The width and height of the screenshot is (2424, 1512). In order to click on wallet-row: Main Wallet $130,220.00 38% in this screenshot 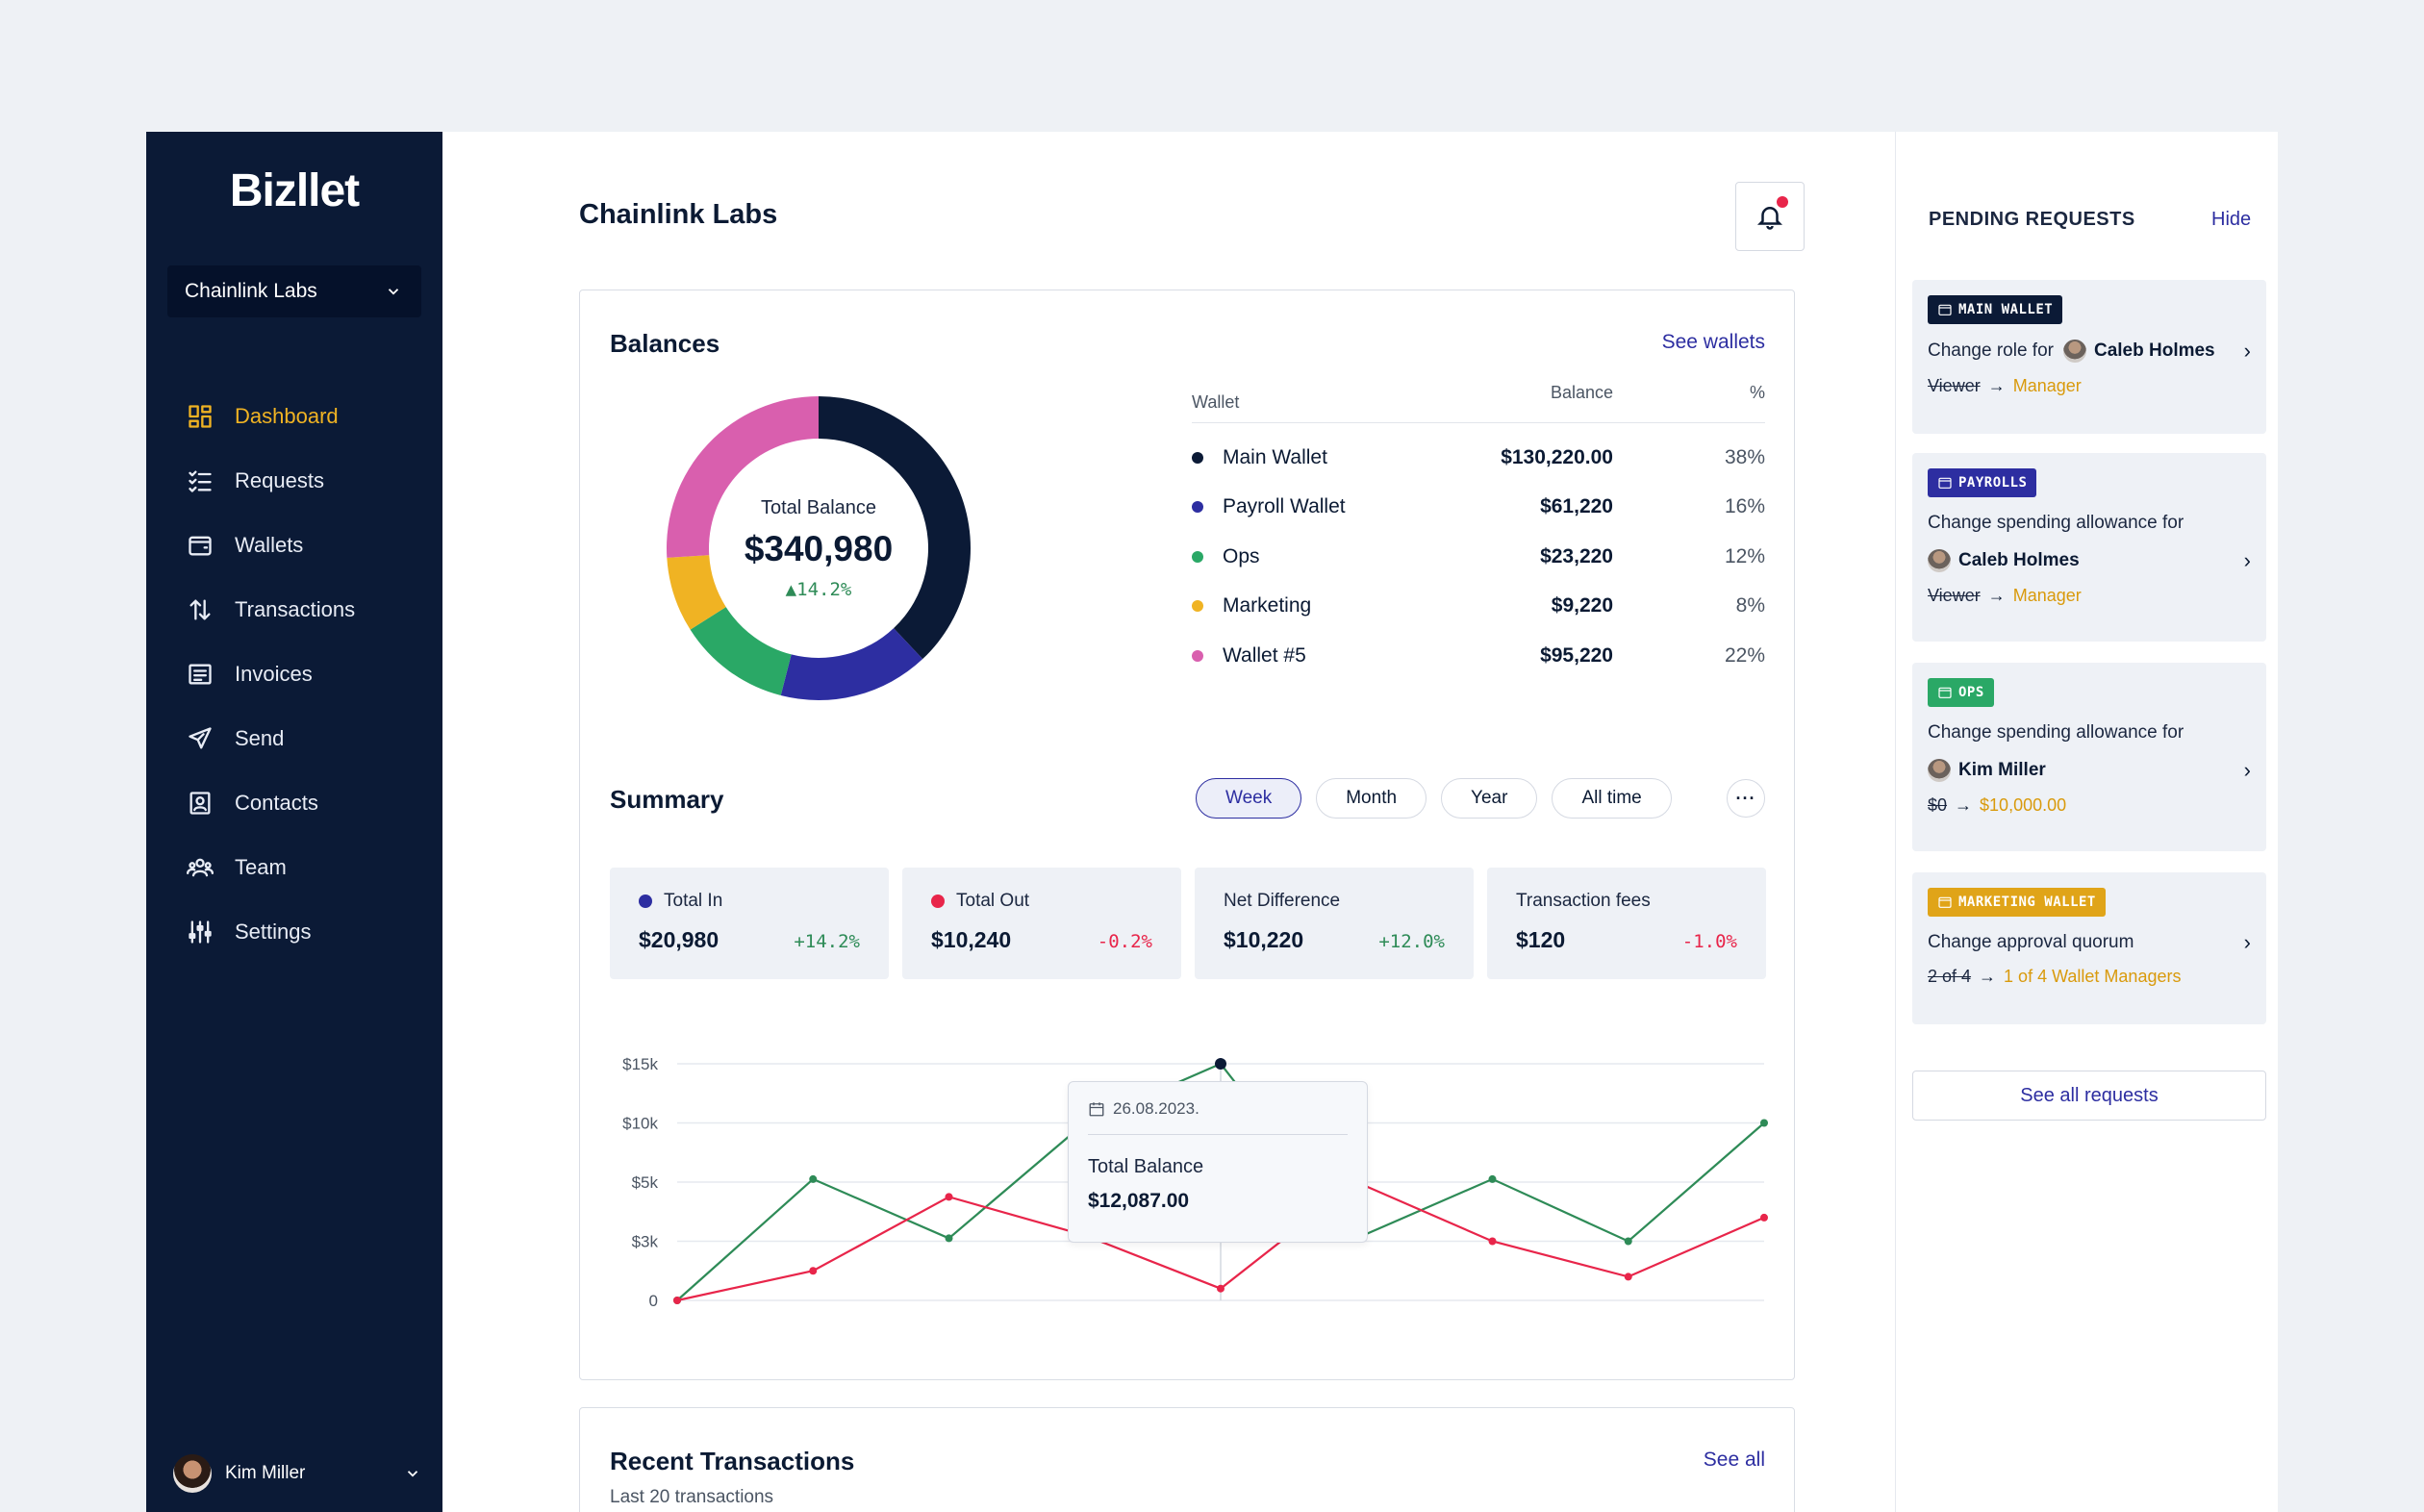, I will do `click(1478, 458)`.